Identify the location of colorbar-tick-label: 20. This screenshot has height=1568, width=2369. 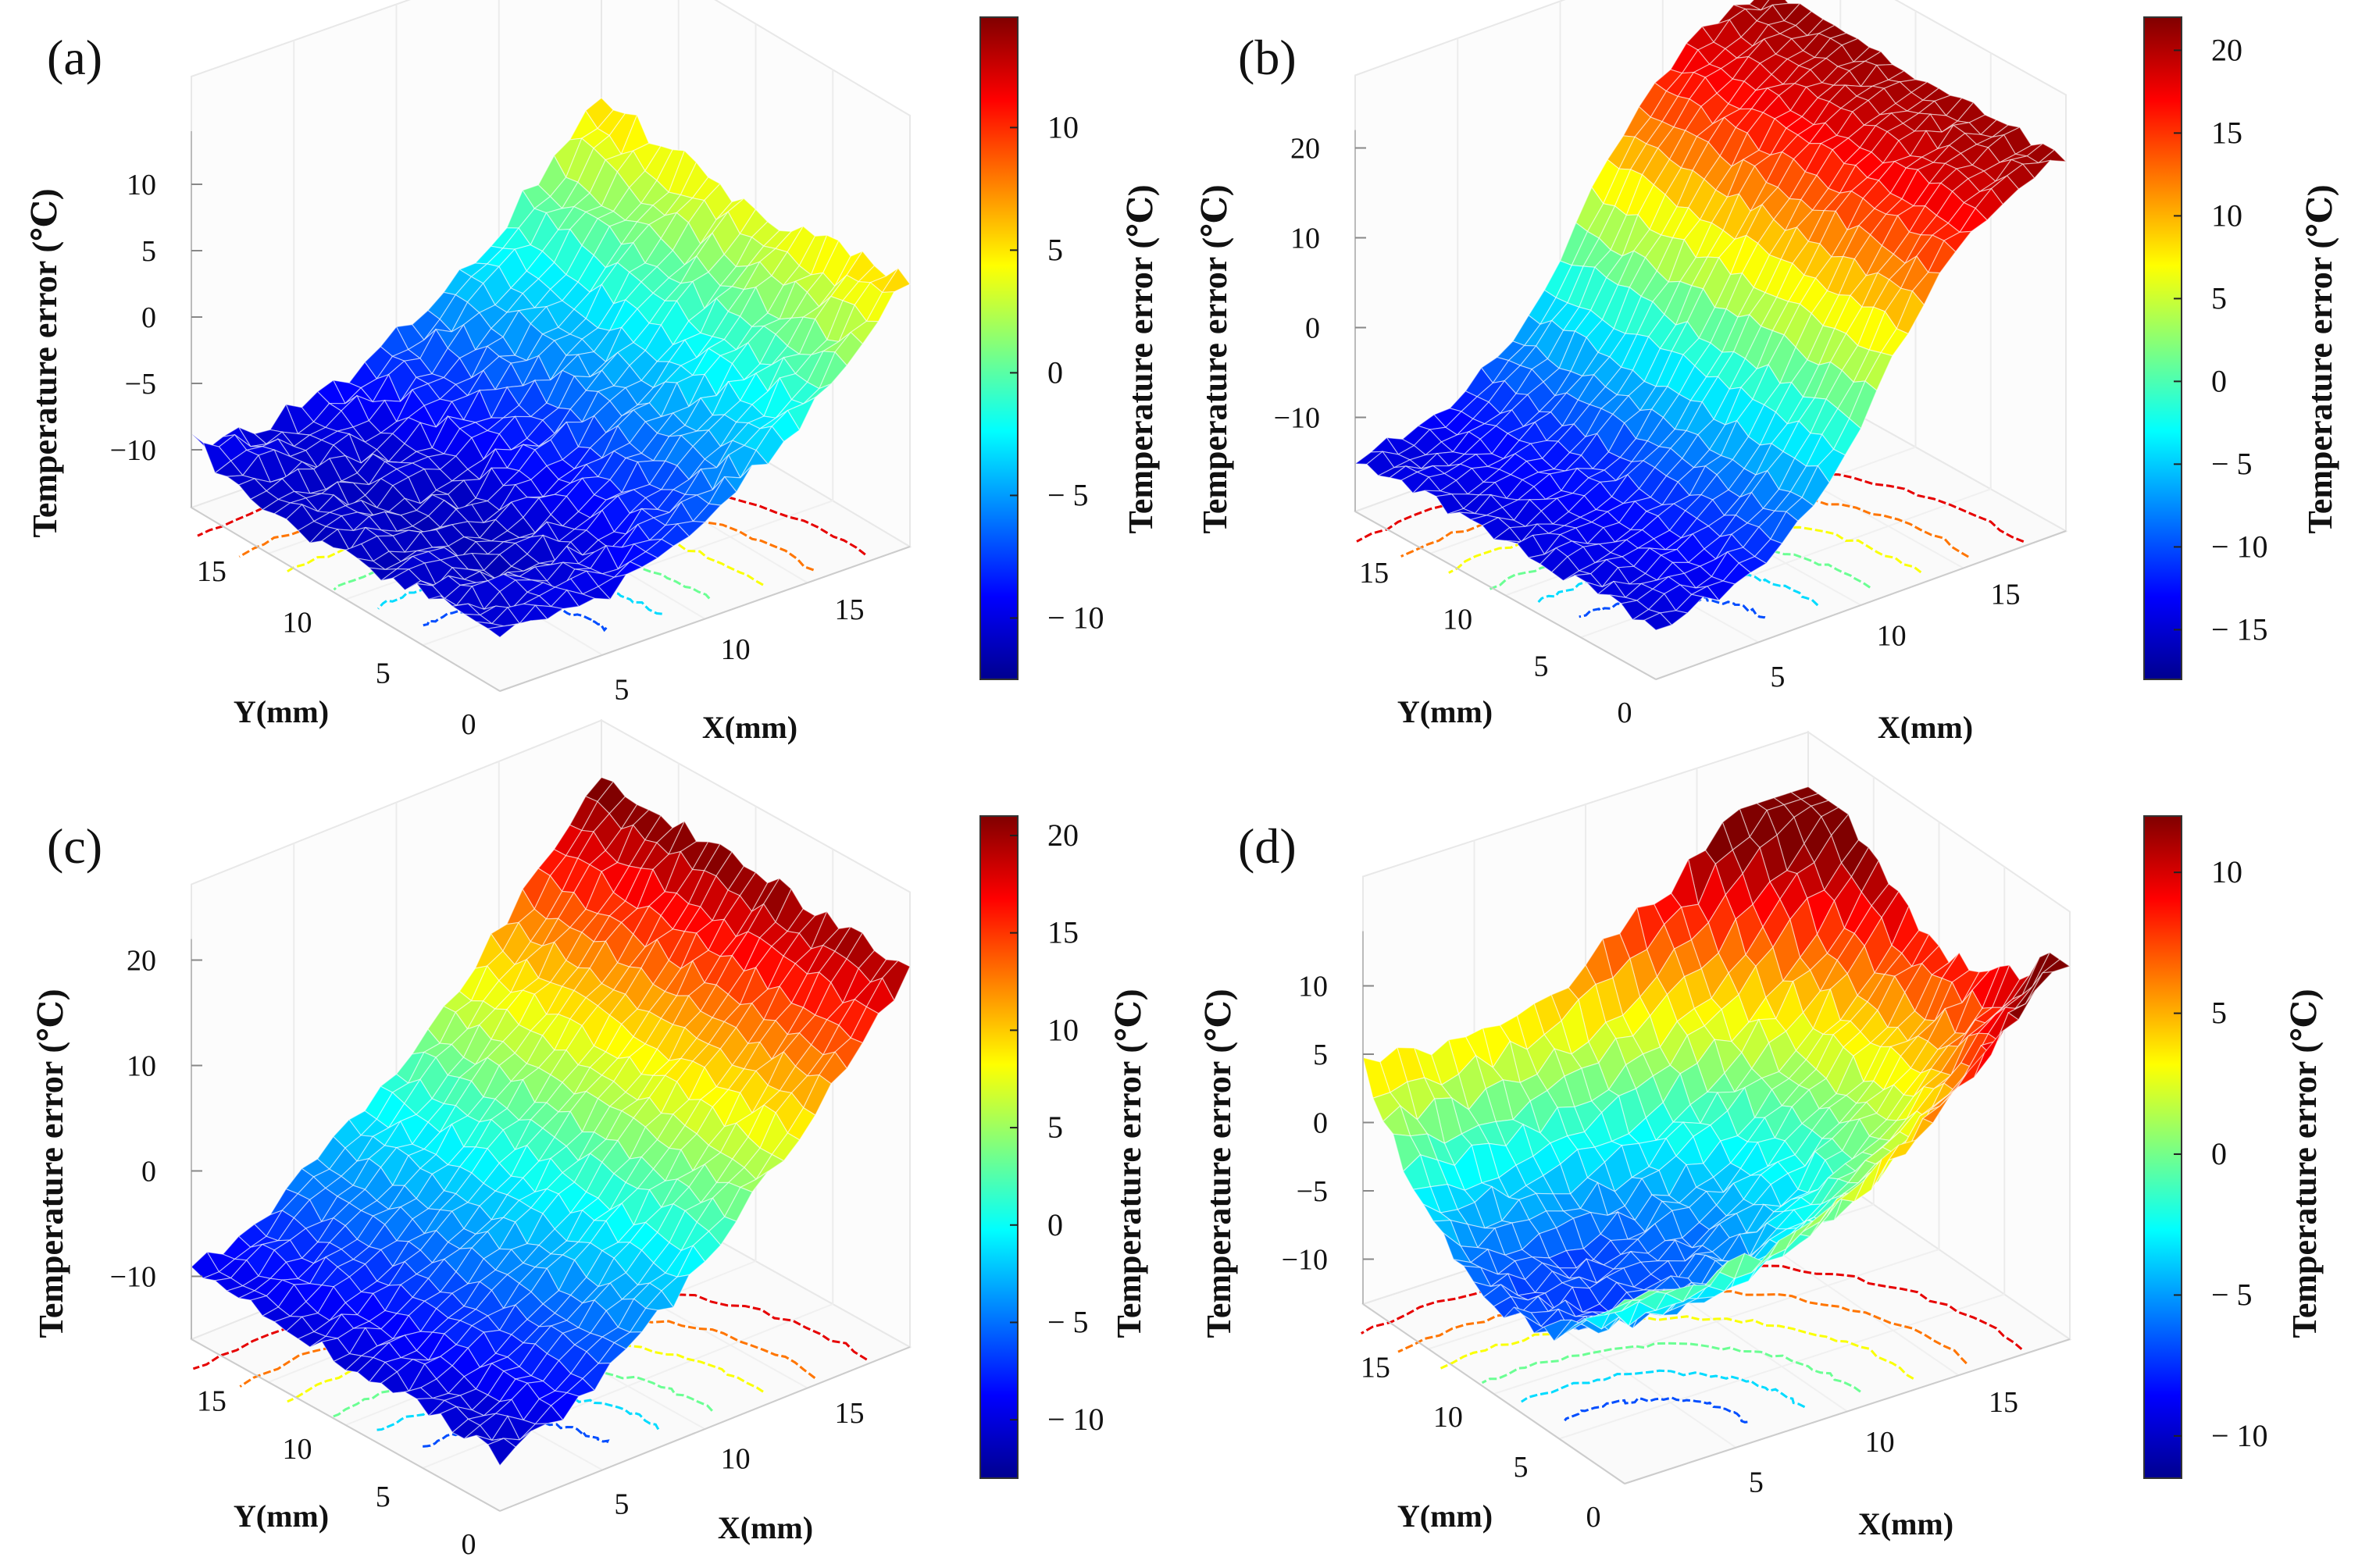
(2227, 49).